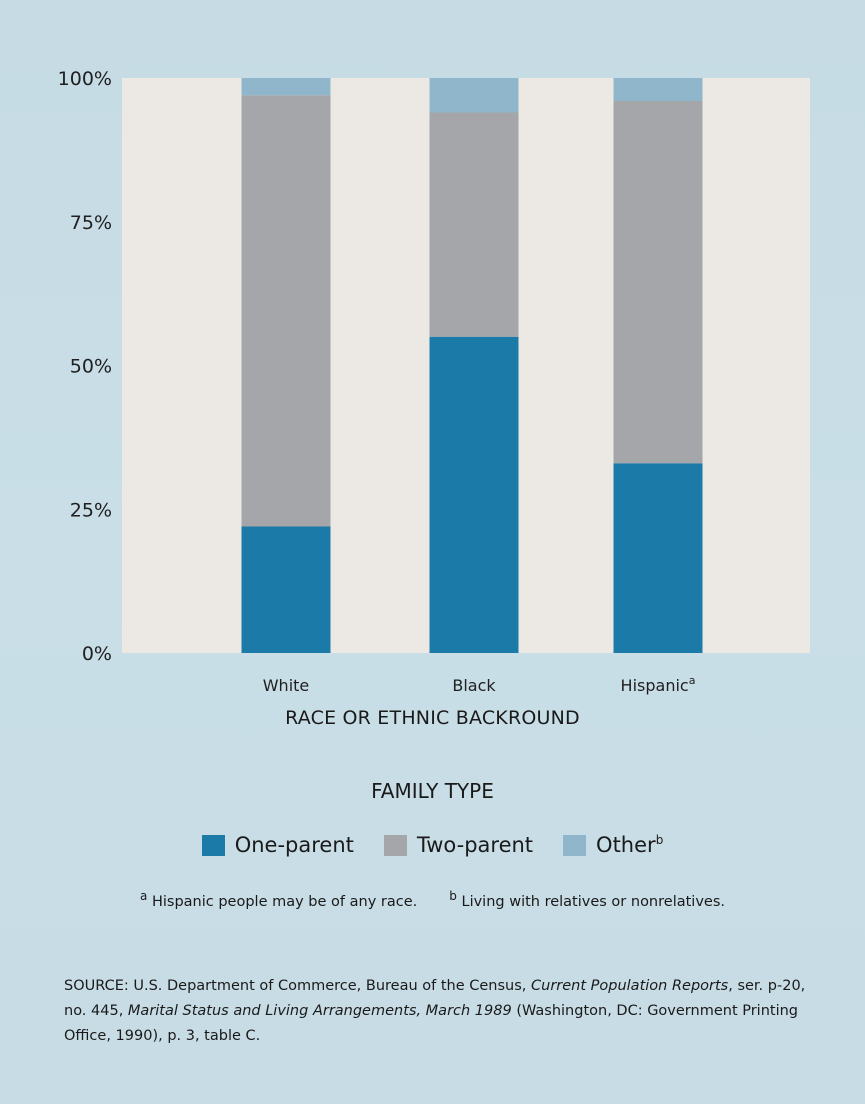  I want to click on legend-item-two-parent: Two-parent, so click(458, 845).